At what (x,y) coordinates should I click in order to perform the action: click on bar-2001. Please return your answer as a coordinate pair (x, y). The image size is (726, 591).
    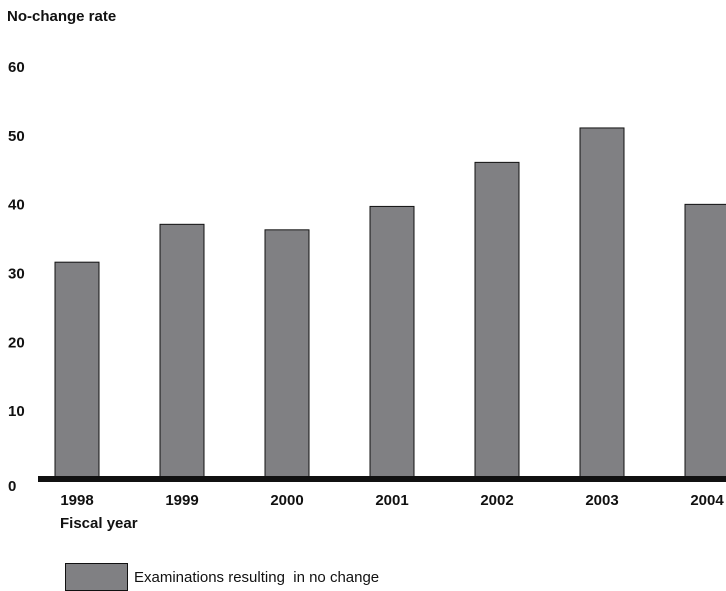
    Looking at the image, I should click on (392, 342).